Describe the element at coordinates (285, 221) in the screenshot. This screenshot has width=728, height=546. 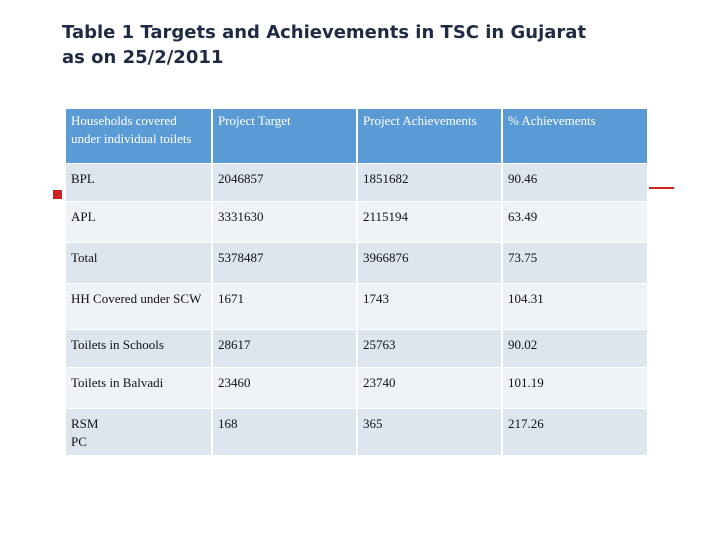
I see `table-cell: 3331630` at that location.